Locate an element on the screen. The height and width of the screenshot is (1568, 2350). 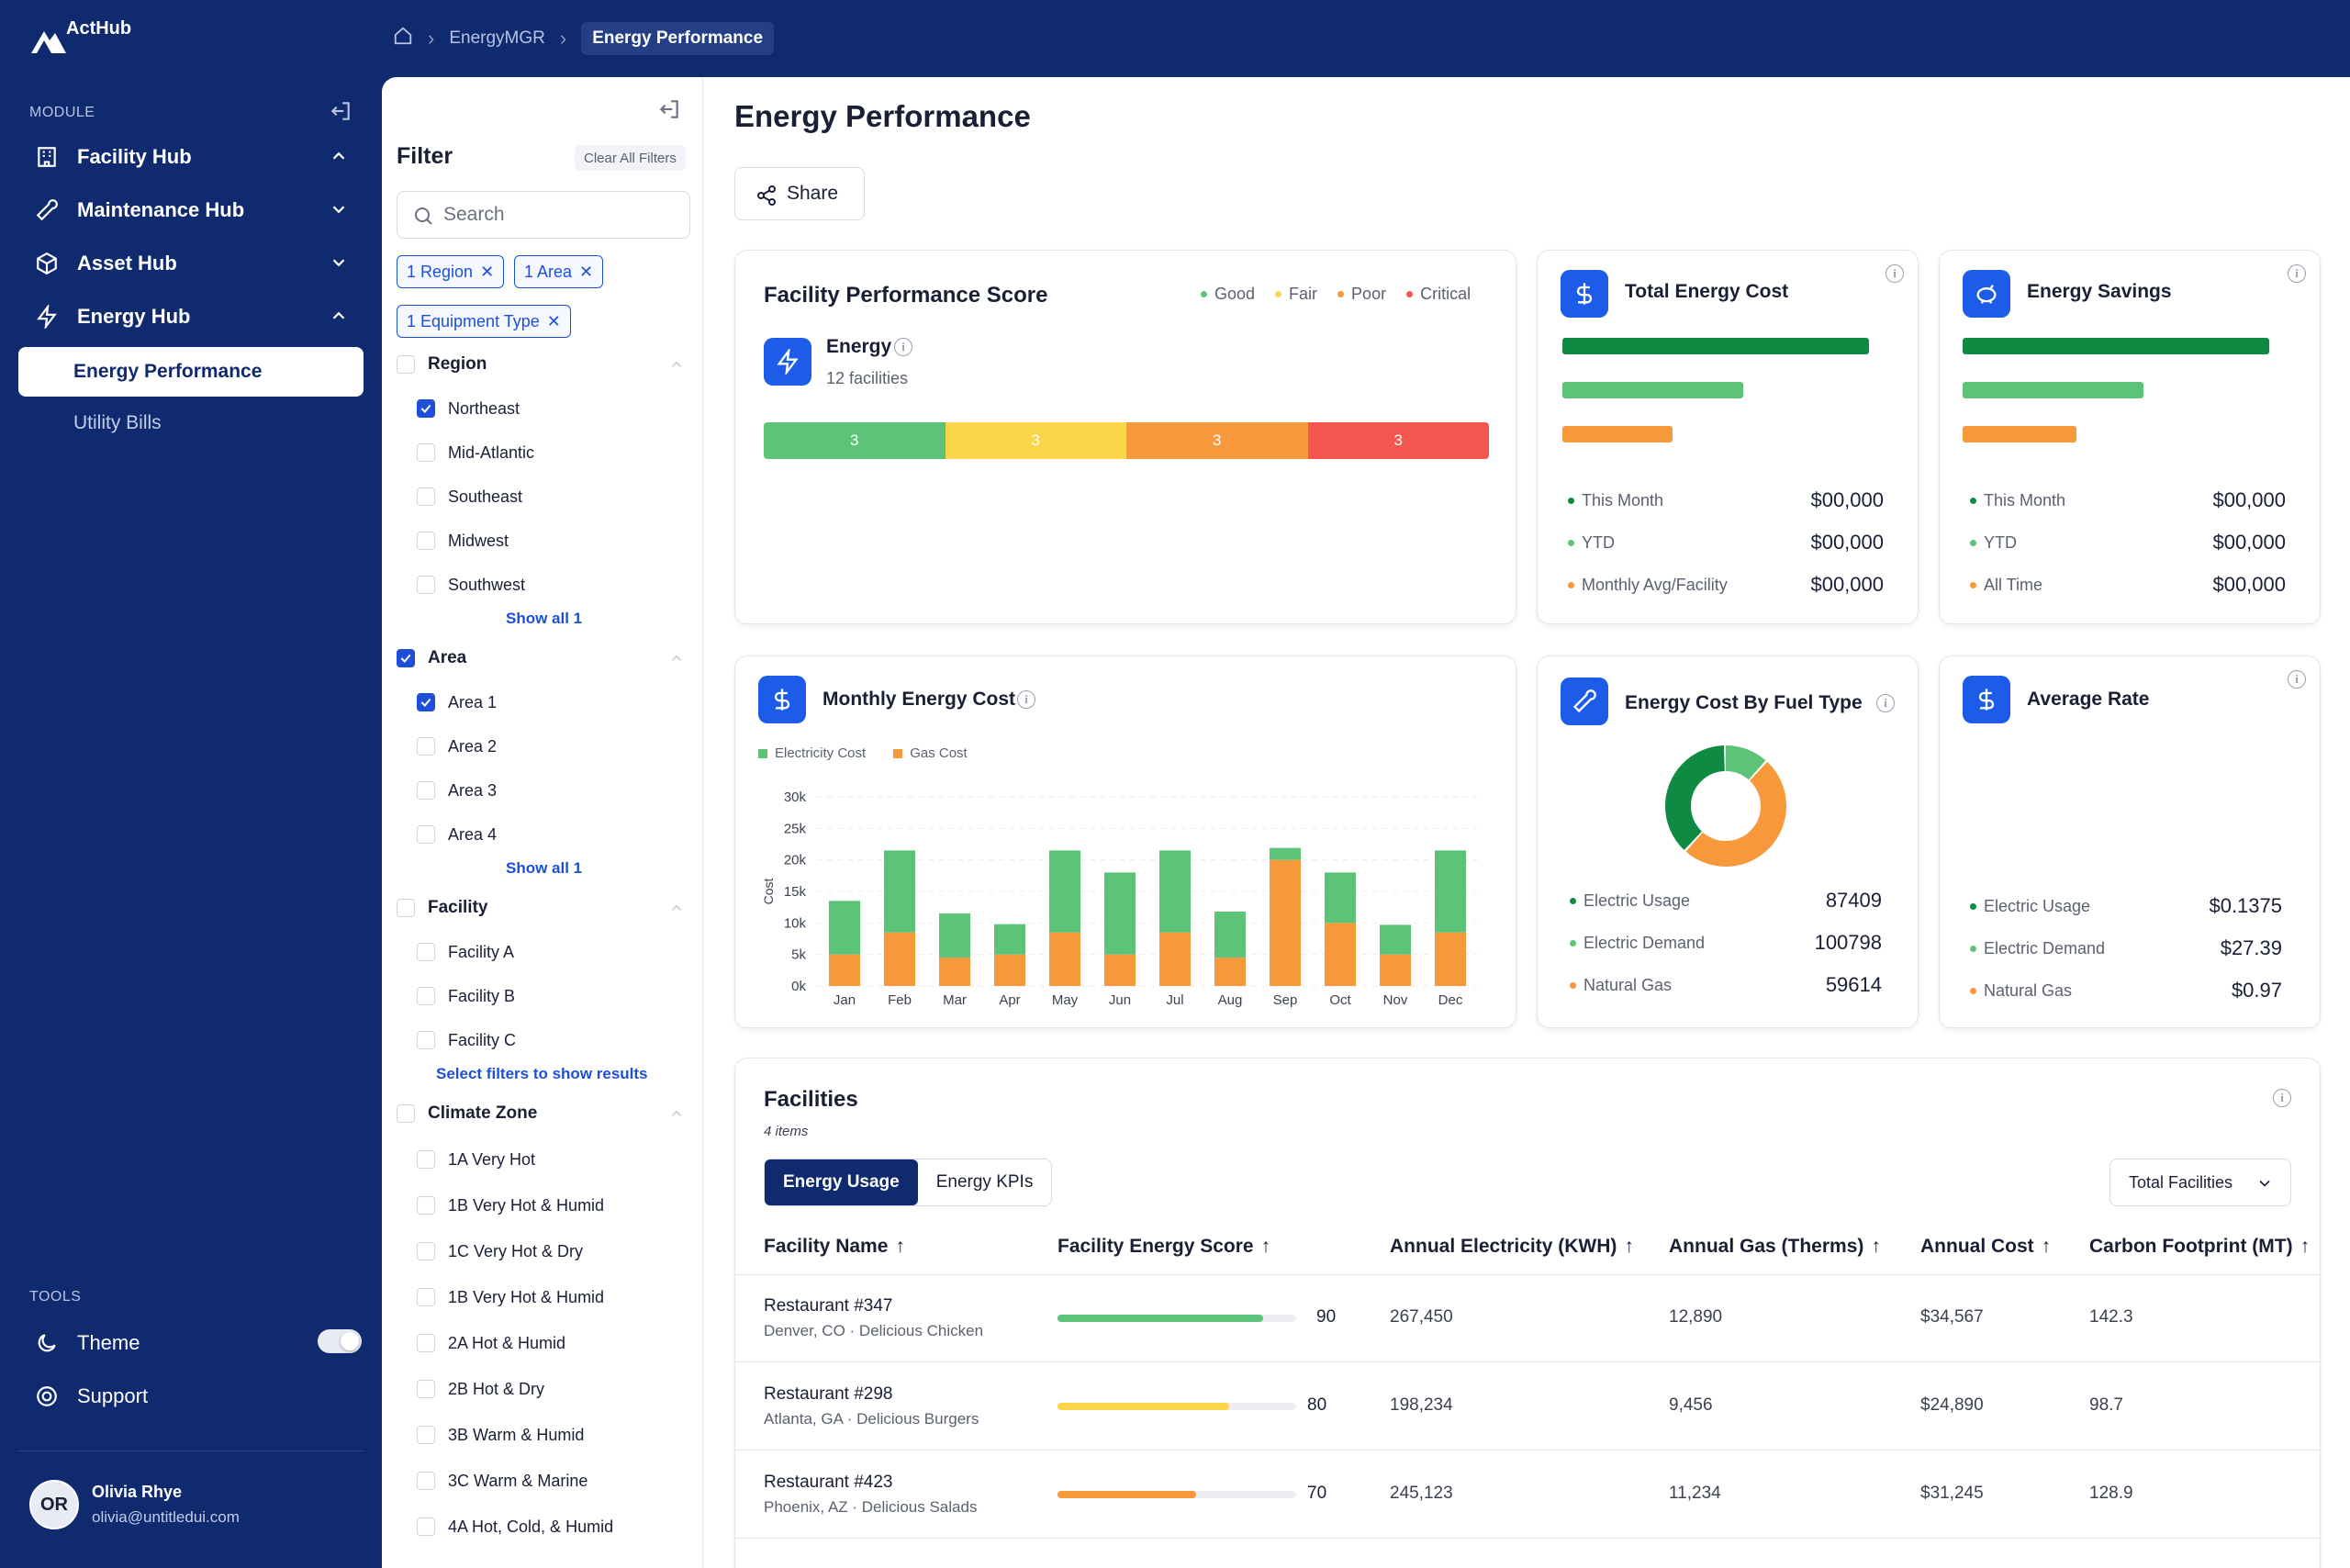
support-row: Support is located at coordinates (191, 1396).